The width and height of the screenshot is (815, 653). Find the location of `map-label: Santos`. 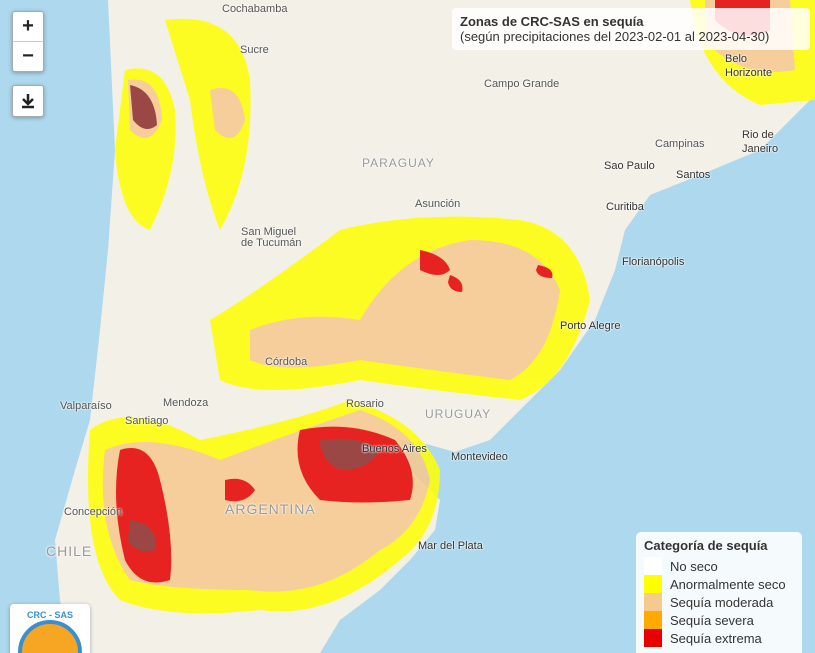

map-label: Santos is located at coordinates (693, 175).